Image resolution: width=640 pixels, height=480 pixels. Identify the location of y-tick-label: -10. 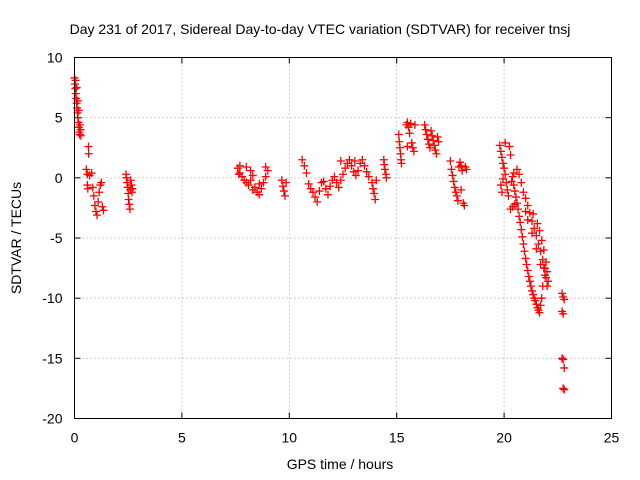
(52, 298).